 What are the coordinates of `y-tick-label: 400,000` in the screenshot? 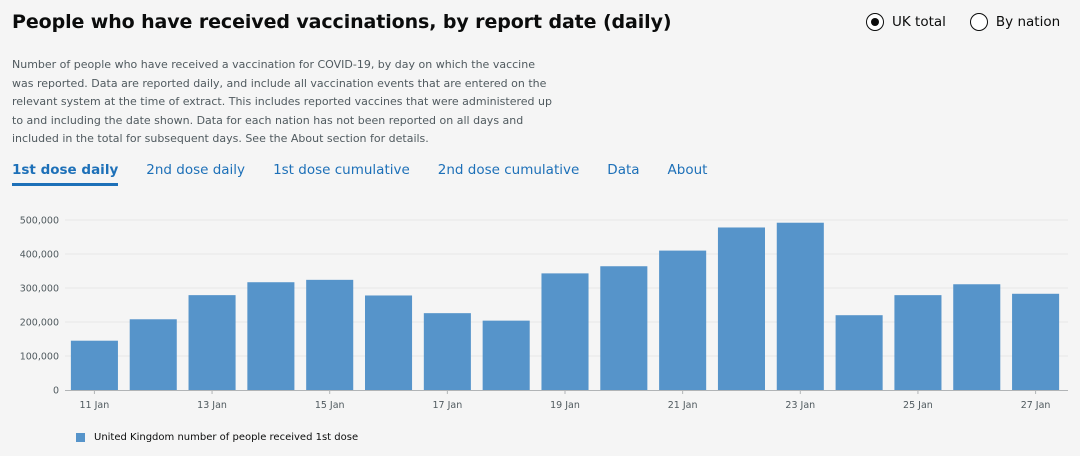 It's located at (39, 255).